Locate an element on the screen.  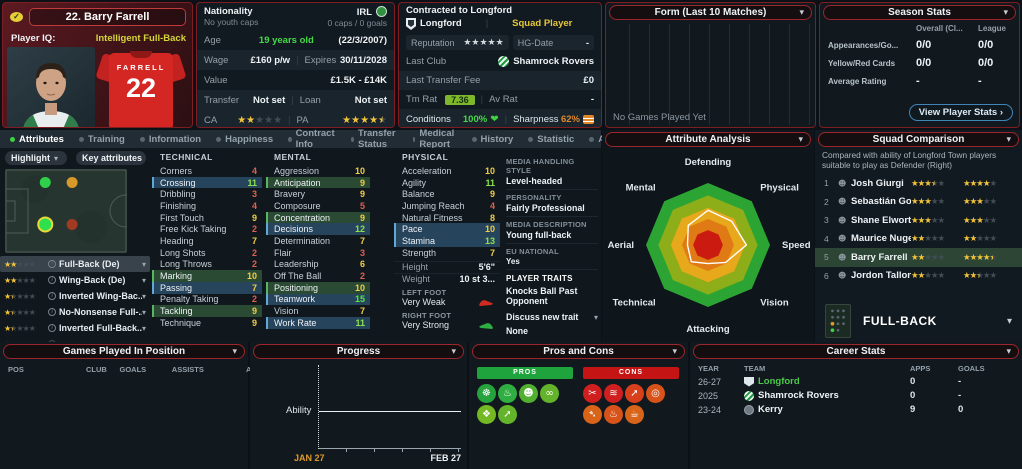
squad-comparison-row: 5 ☻ Barry Farrell ★★★★★ ★★★★★ is located at coordinates (918, 257).